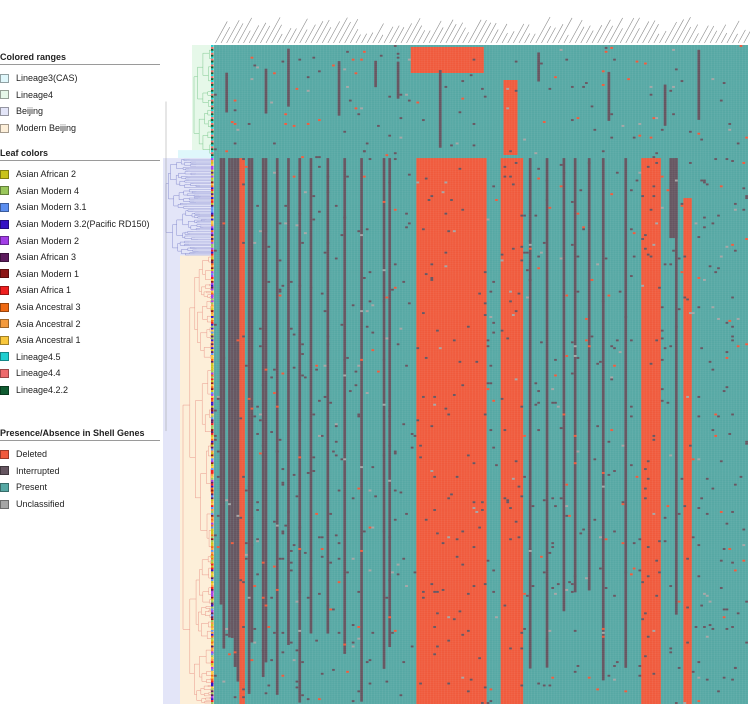 Image resolution: width=750 pixels, height=706 pixels. Describe the element at coordinates (82, 128) in the screenshot. I see `legend-item: Modern Beijing` at that location.